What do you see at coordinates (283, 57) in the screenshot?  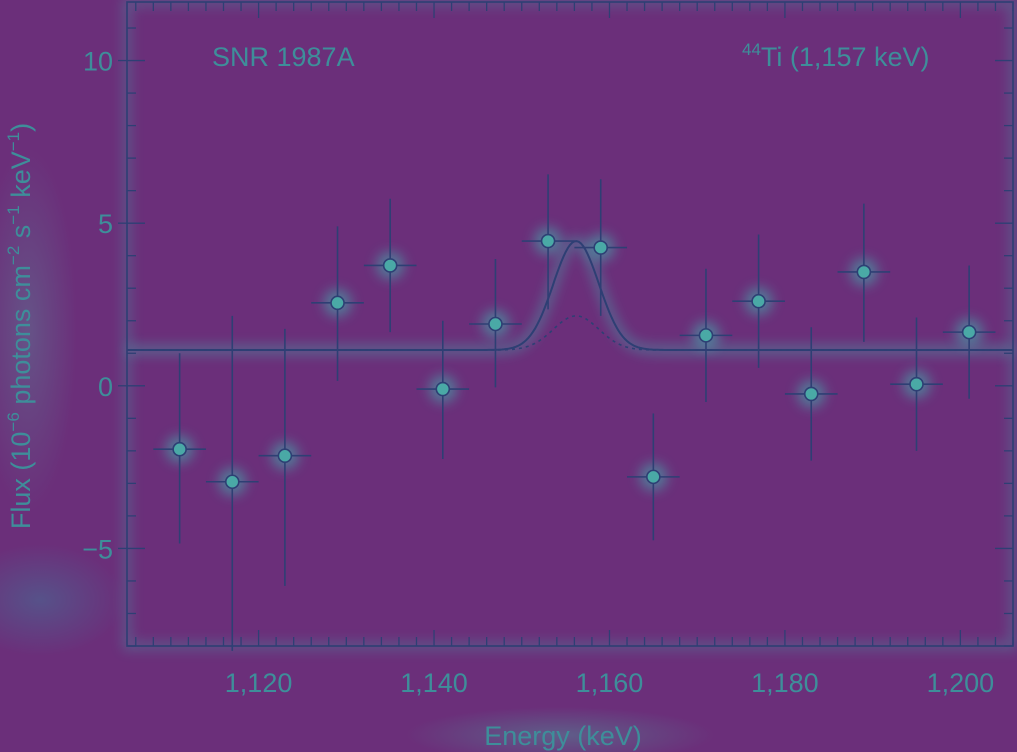 I see `source-annotation: SNR 1987A` at bounding box center [283, 57].